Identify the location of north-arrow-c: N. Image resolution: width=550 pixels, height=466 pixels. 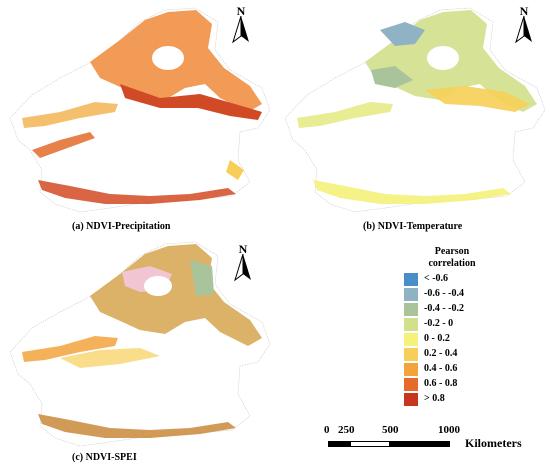
(243, 262).